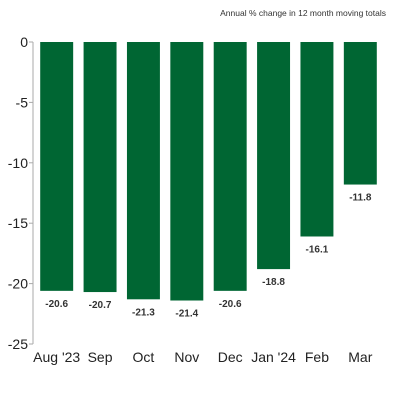  I want to click on data-label: -20.7, so click(100, 305).